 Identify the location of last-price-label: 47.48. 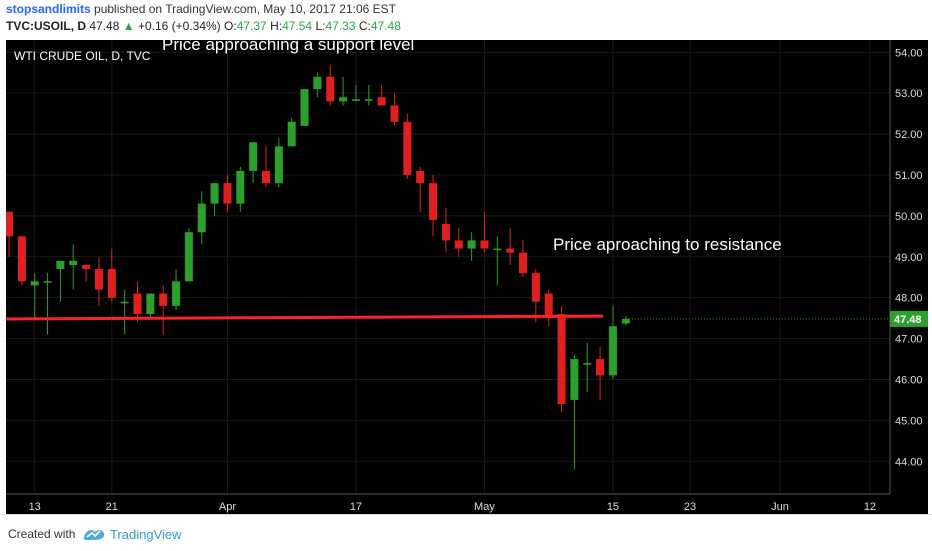
(908, 320).